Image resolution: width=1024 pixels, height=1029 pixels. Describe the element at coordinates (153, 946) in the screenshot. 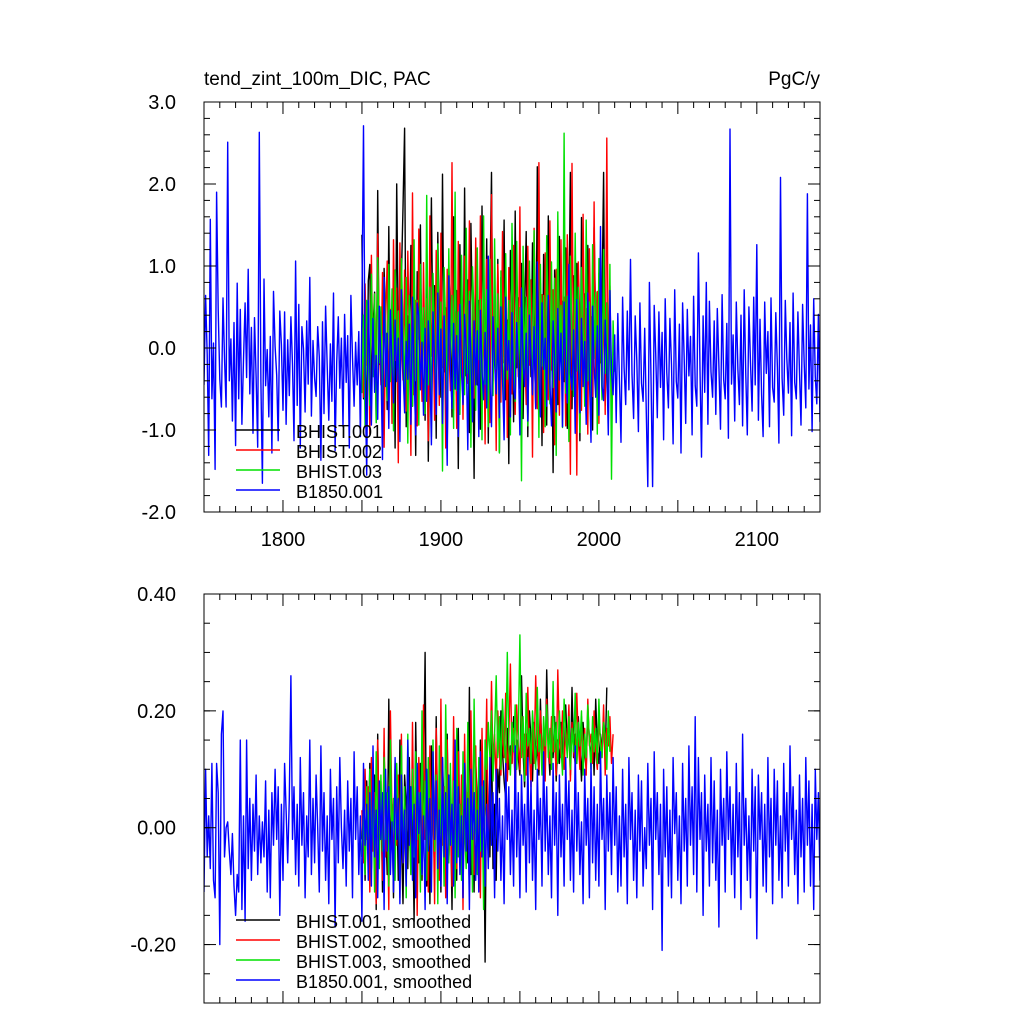

I see `y-tick-label: -0.20` at that location.